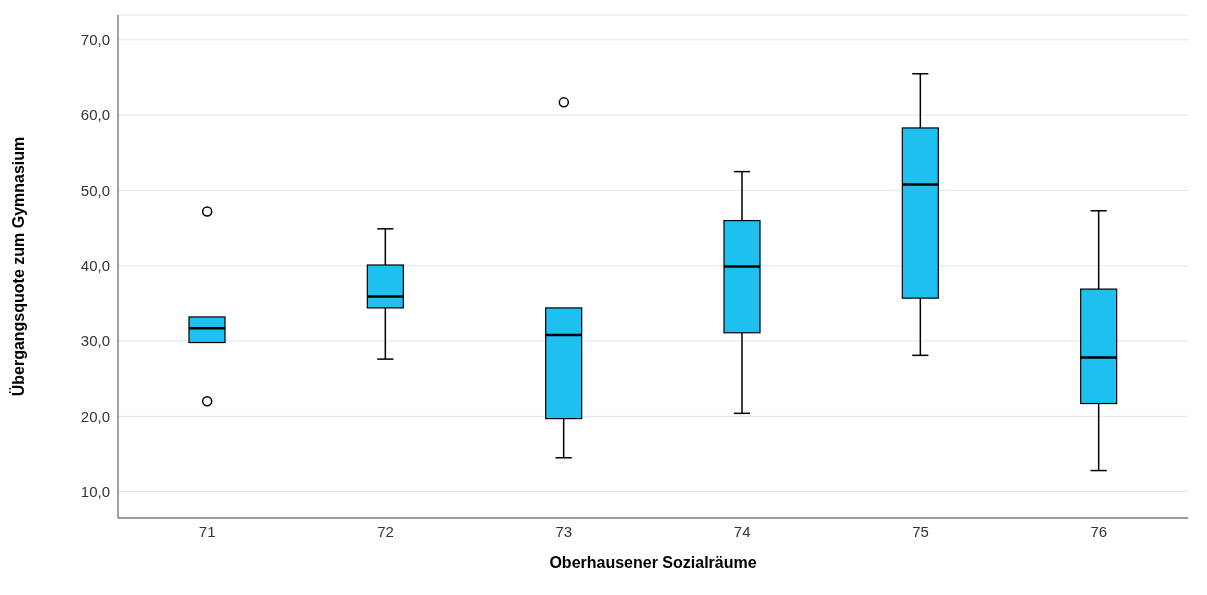 The height and width of the screenshot is (595, 1207). I want to click on y-tick-label: 30,0, so click(95, 341).